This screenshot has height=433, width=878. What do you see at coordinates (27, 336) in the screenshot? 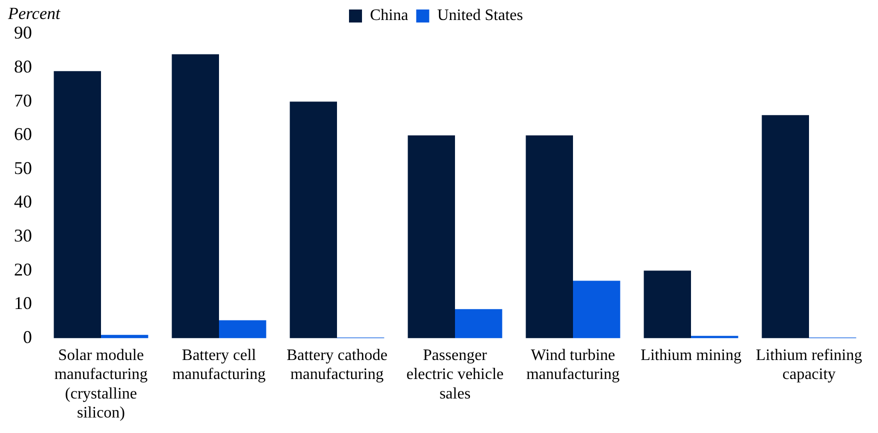
I see `y-tick-label: 0` at bounding box center [27, 336].